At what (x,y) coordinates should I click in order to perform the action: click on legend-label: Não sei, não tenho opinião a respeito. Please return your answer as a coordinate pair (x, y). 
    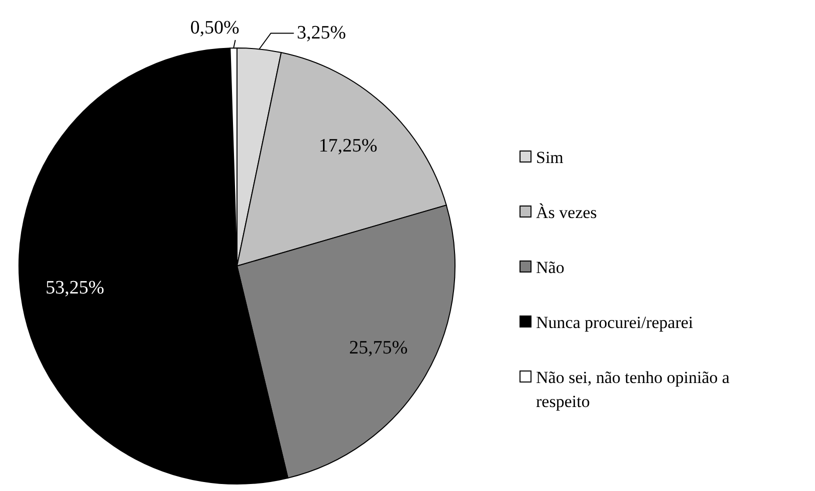
    Looking at the image, I should click on (633, 389).